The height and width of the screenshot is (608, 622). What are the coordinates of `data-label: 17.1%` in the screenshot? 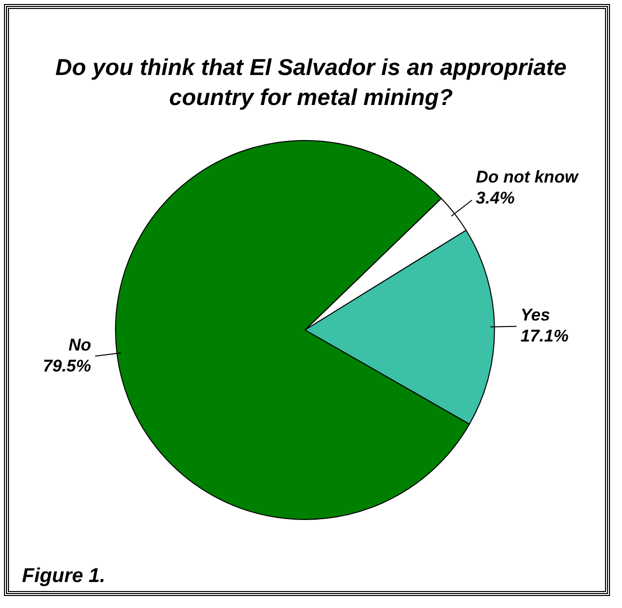 It's located at (544, 336).